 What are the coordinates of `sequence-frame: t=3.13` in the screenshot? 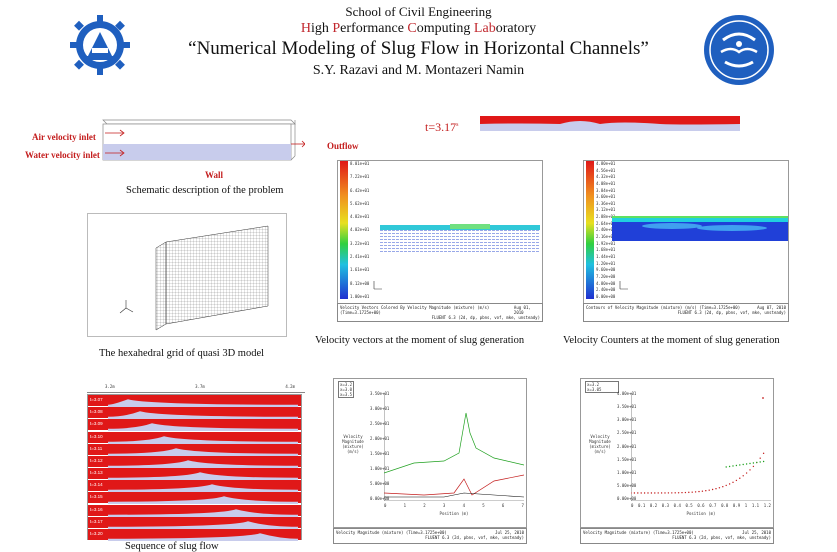 It's located at (194, 474).